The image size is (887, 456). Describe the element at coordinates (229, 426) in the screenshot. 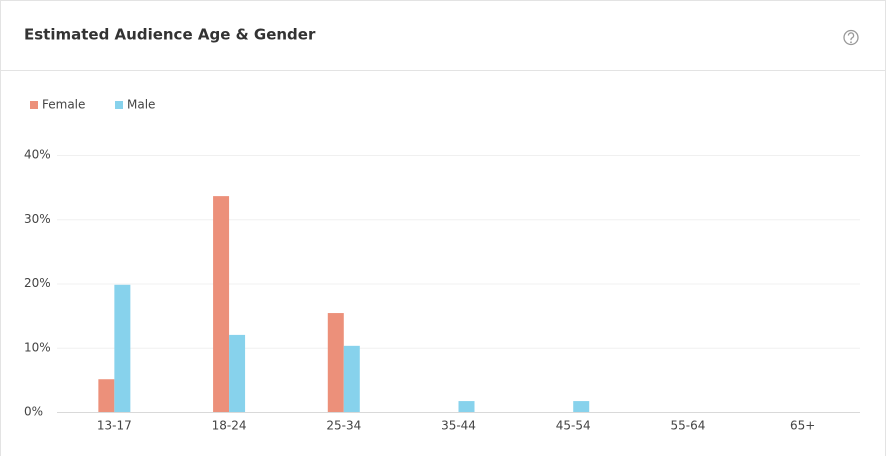

I see `x-tick-label: 18-24` at that location.